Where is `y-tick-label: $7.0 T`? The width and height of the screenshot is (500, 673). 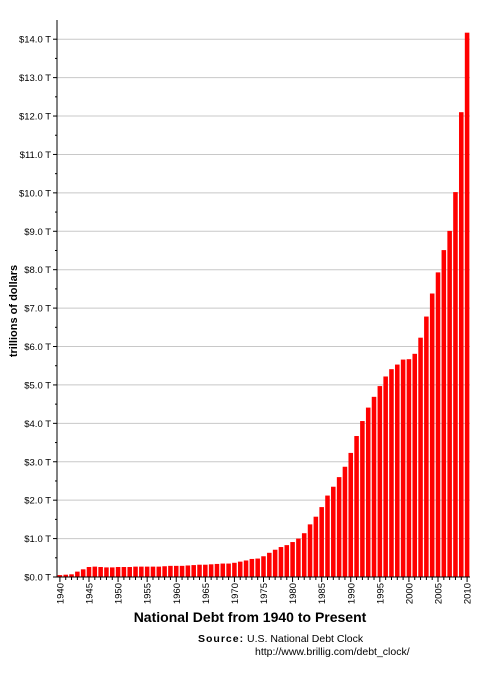 y-tick-label: $7.0 T is located at coordinates (37, 309).